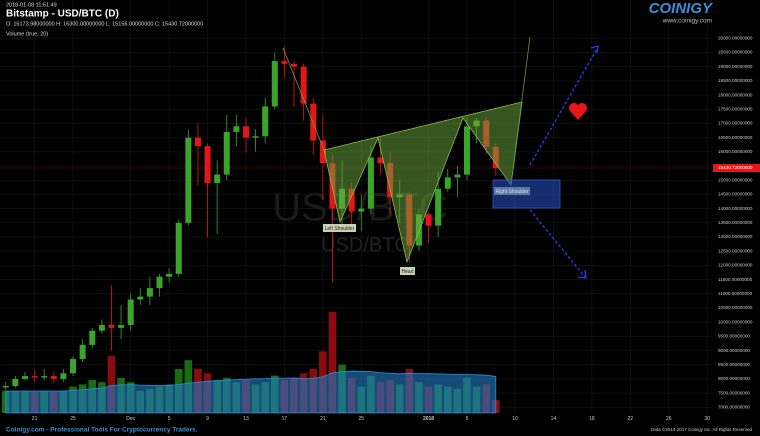 The height and width of the screenshot is (436, 760). Describe the element at coordinates (73, 419) in the screenshot. I see `x-tick-label: 25` at that location.